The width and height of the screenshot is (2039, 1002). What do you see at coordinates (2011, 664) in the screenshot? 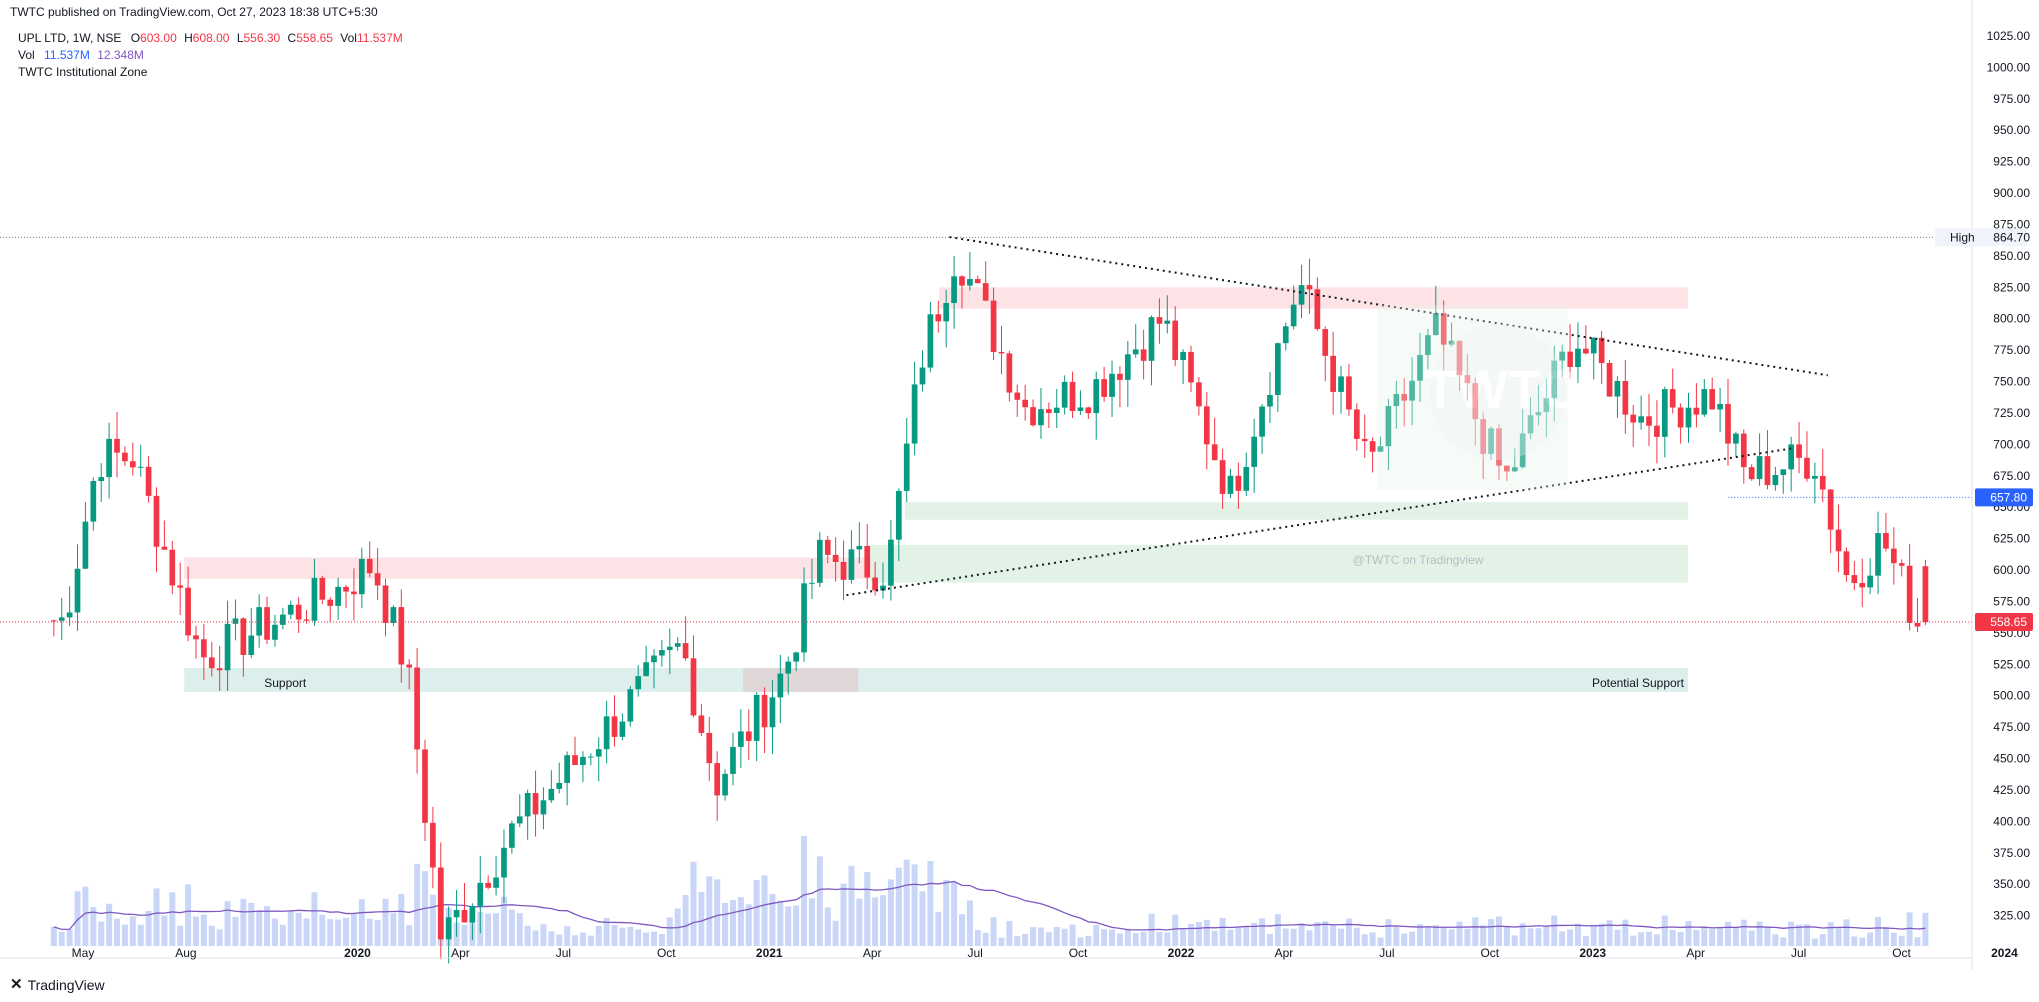
I see `price-tick-label: 525.00` at bounding box center [2011, 664].